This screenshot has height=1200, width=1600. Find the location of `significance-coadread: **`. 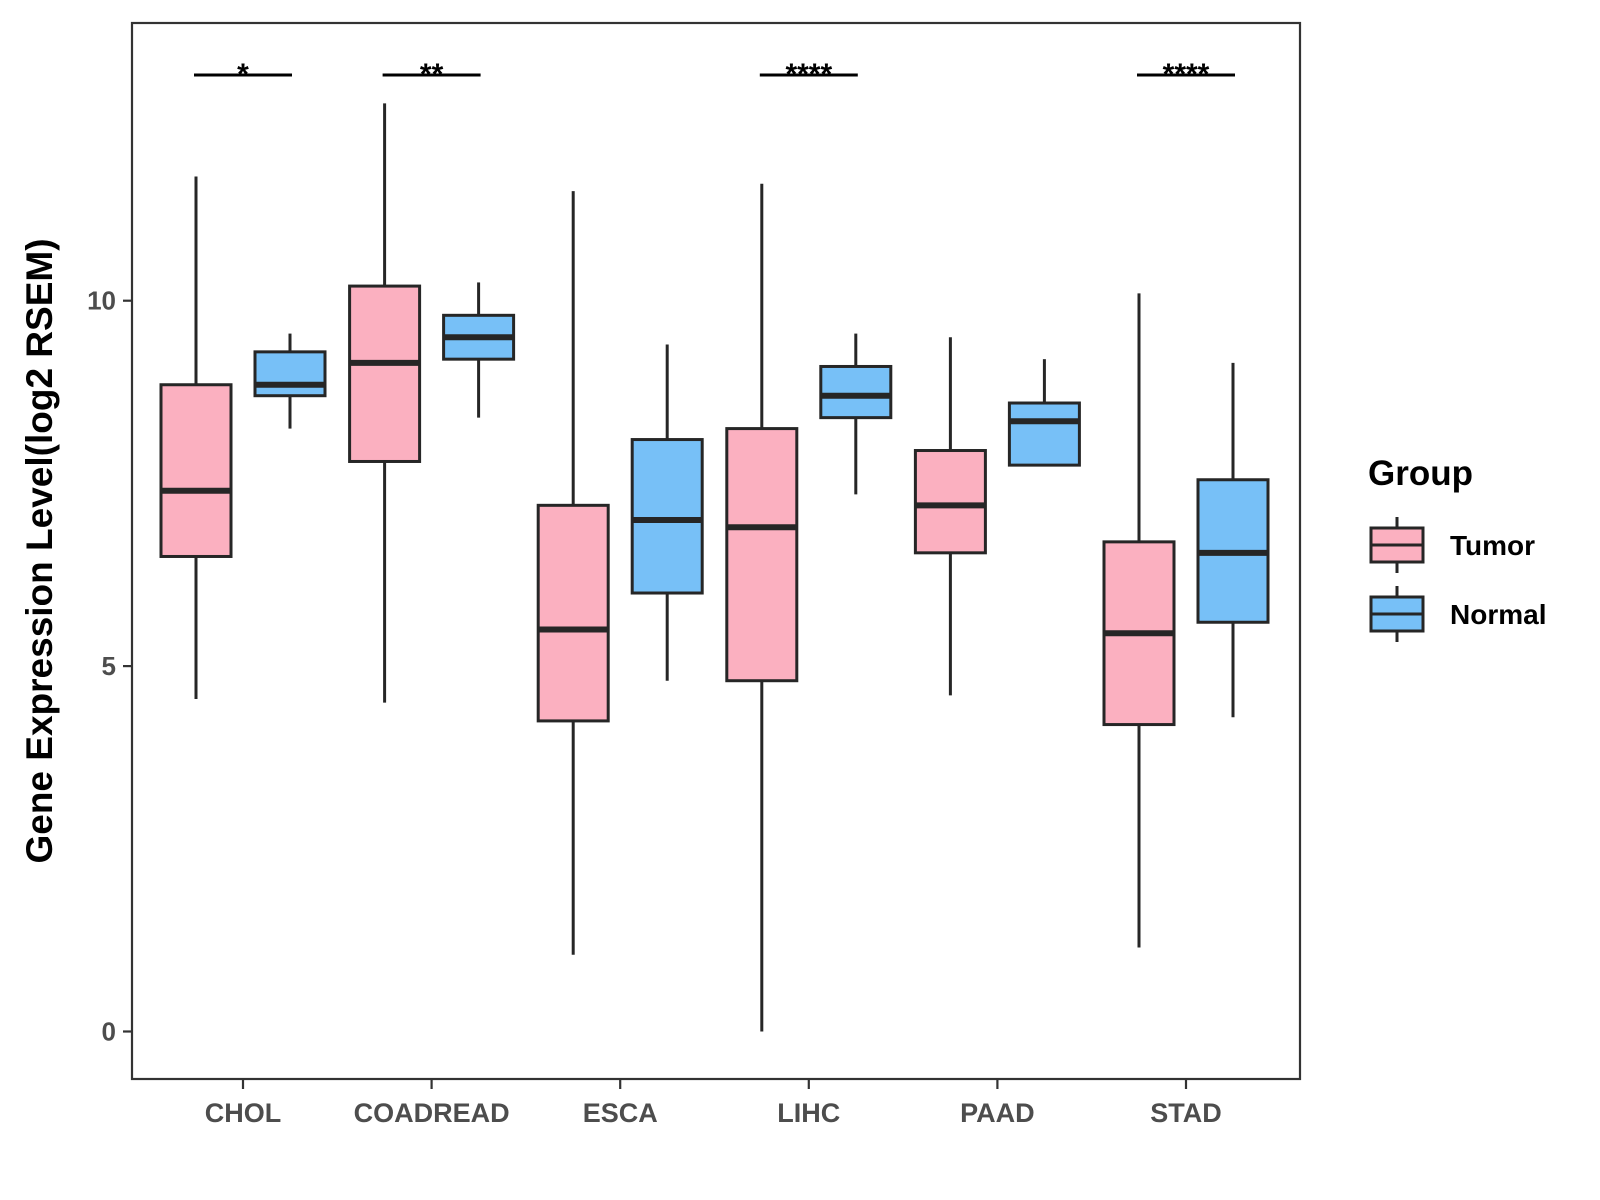

significance-coadread: ** is located at coordinates (431, 74).